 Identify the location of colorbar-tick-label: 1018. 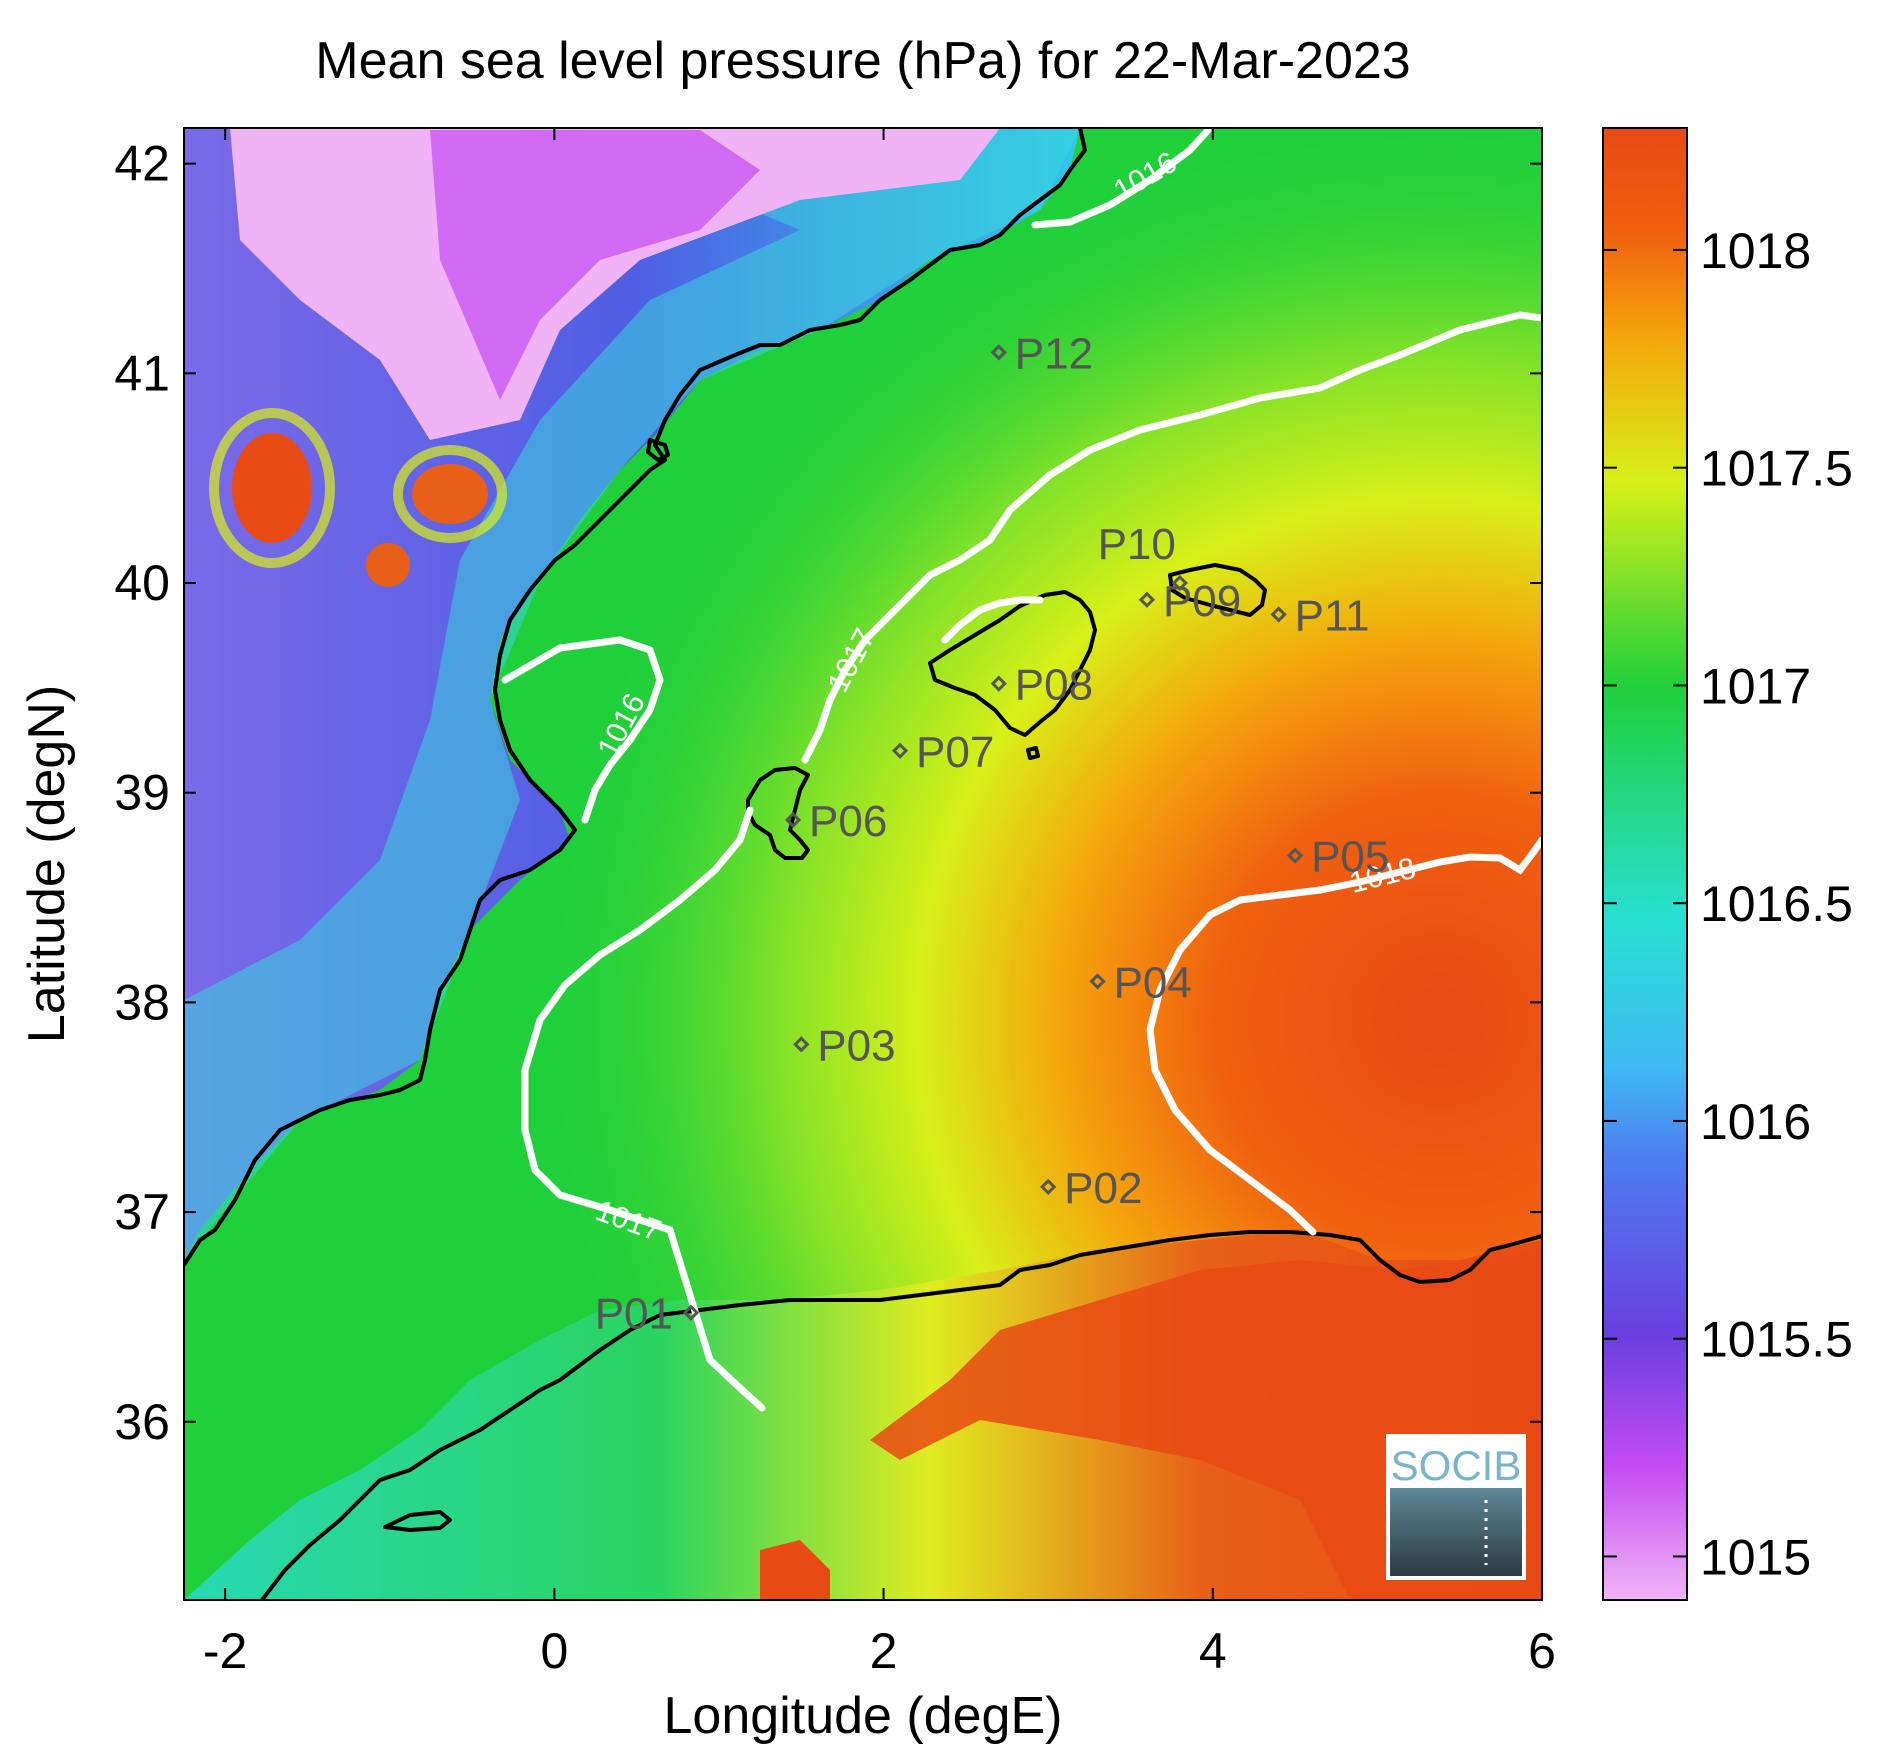
(1755, 251).